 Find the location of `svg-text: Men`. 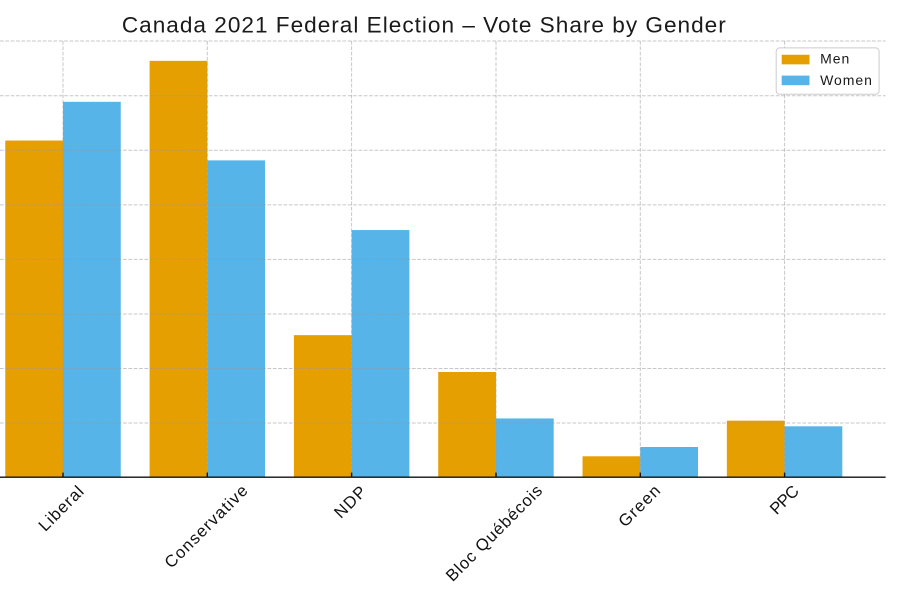

svg-text: Men is located at coordinates (835, 59).